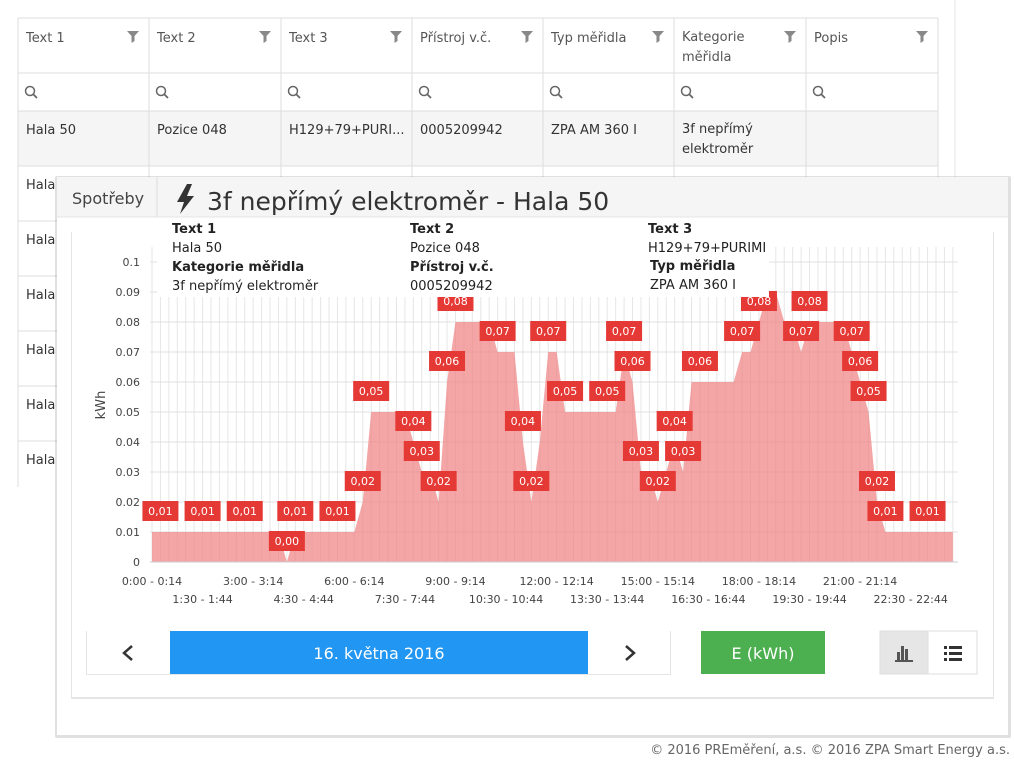  Describe the element at coordinates (354, 581) in the screenshot. I see `x-tick-label: 6:00 - 6:14` at that location.